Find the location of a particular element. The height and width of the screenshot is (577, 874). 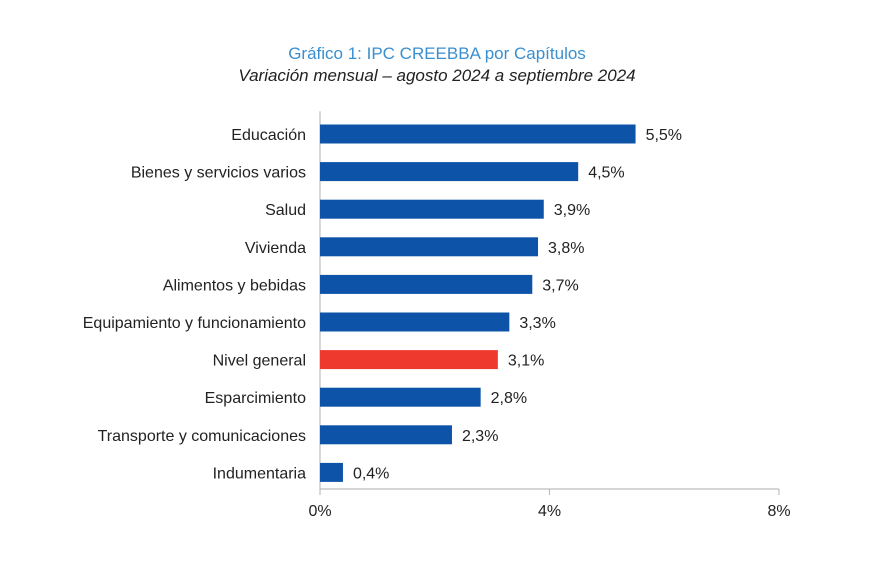

x-tick-label: 8% is located at coordinates (778, 511).